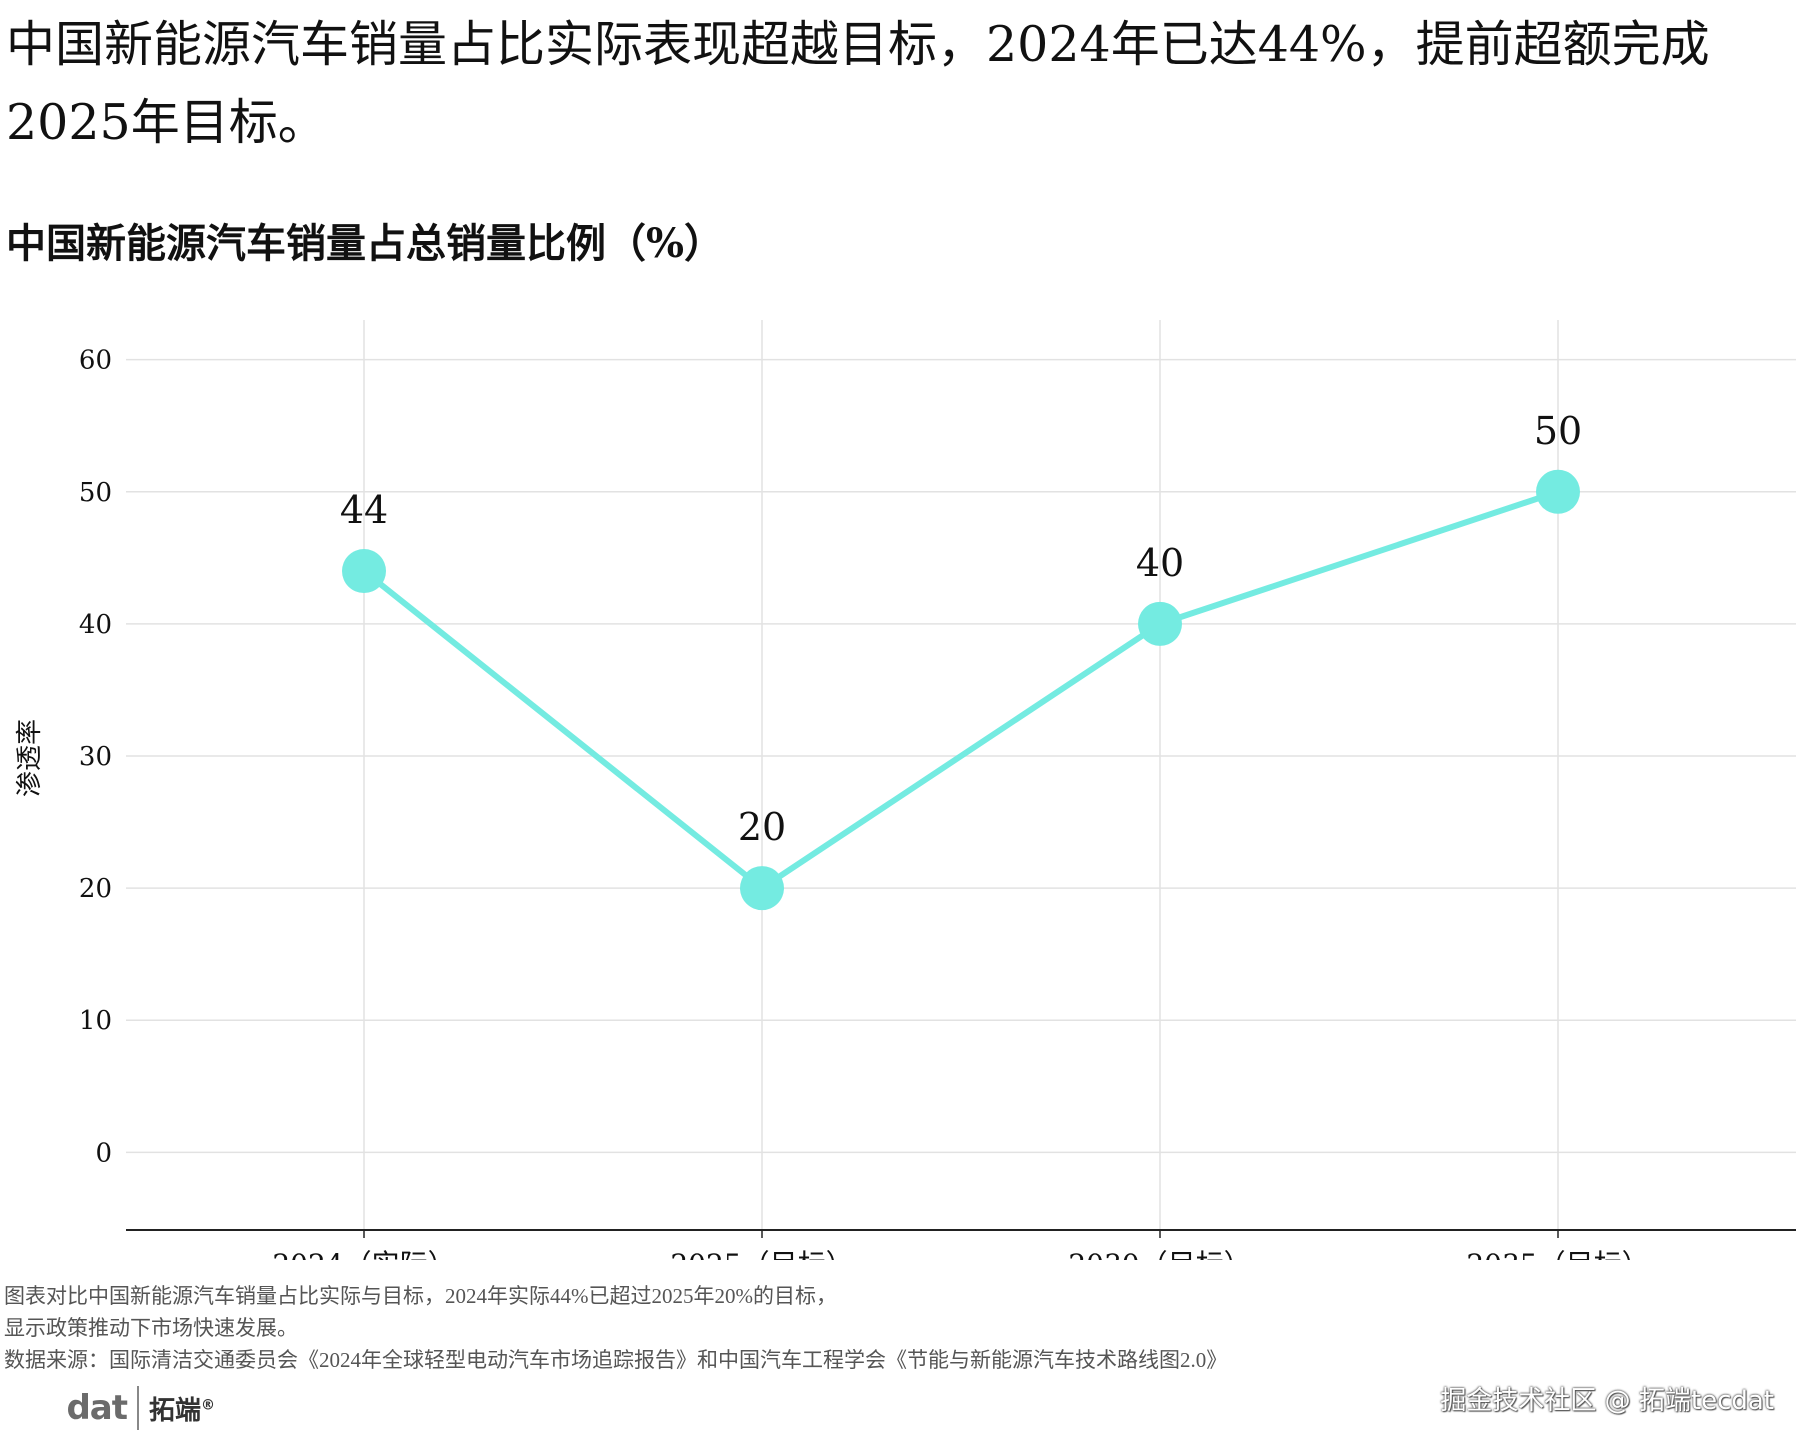 The image size is (1800, 1440). What do you see at coordinates (1557, 1254) in the screenshot?
I see `x-tick-label: 2035（目标）` at bounding box center [1557, 1254].